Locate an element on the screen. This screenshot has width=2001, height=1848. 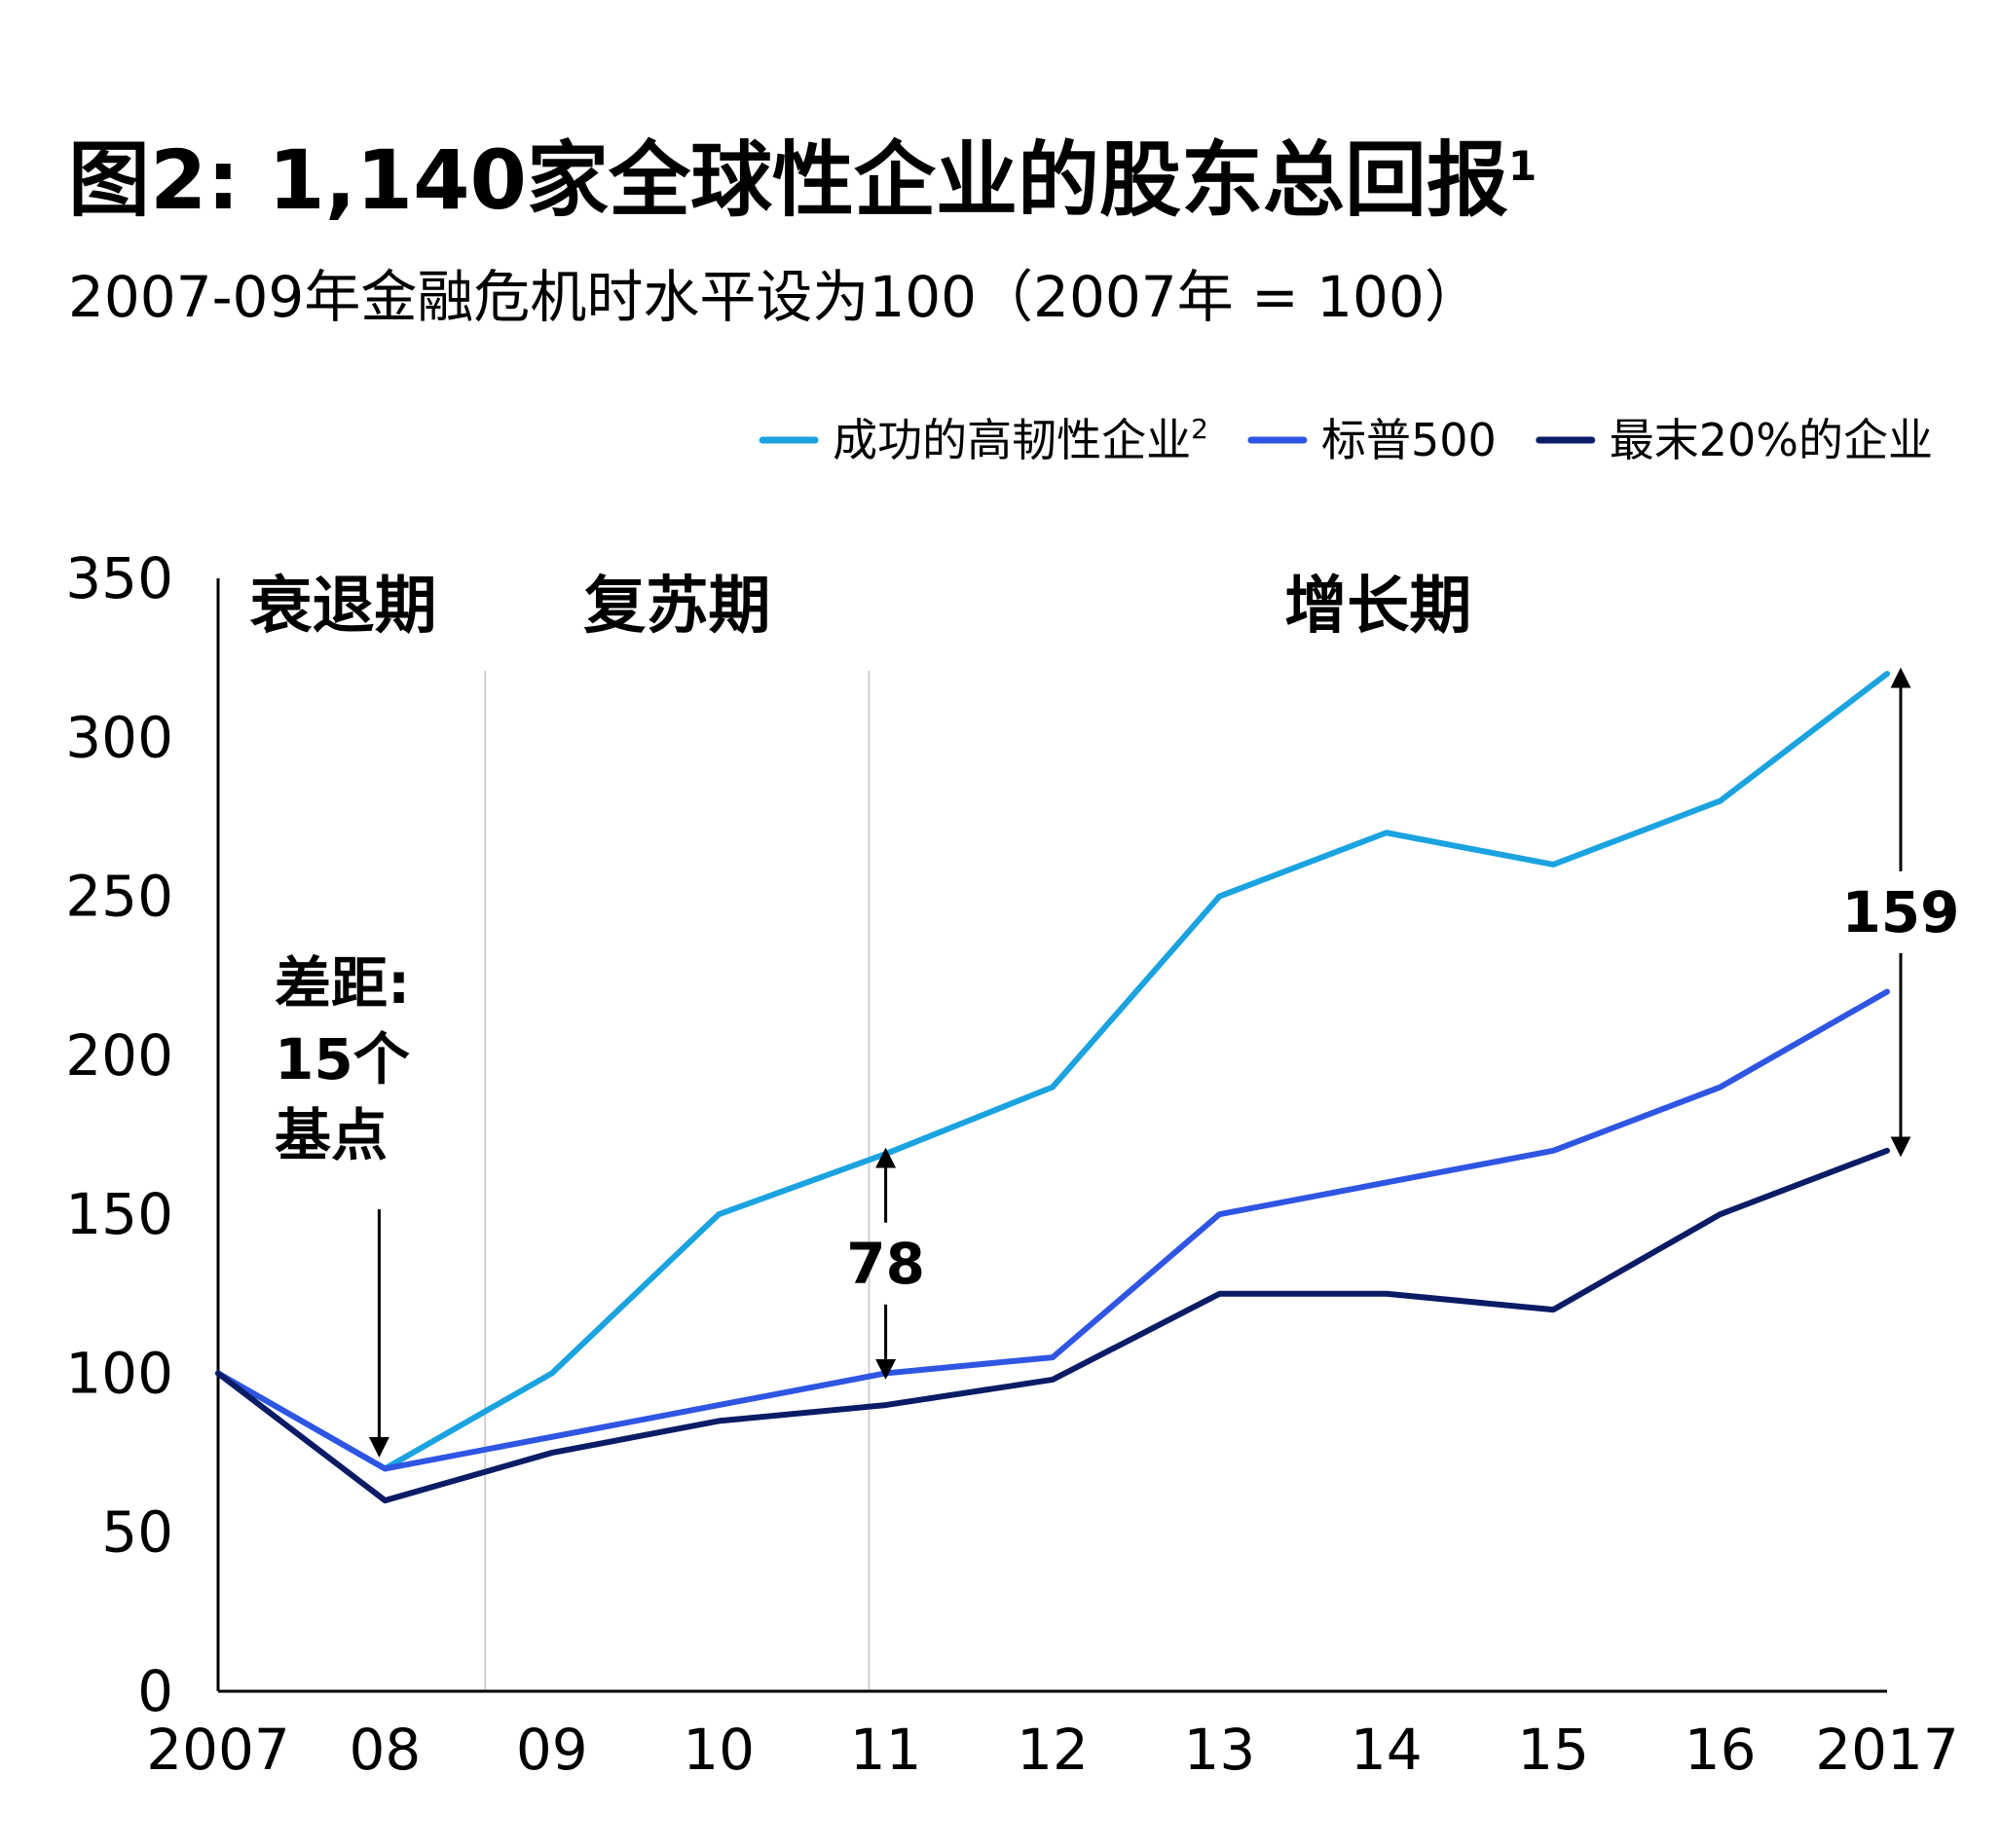
x-tick-label: 11 is located at coordinates (886, 1750).